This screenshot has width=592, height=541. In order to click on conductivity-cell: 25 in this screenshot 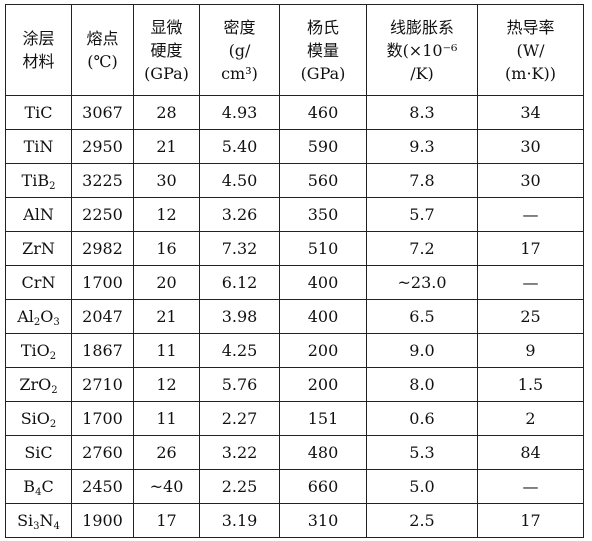, I will do `click(530, 316)`.